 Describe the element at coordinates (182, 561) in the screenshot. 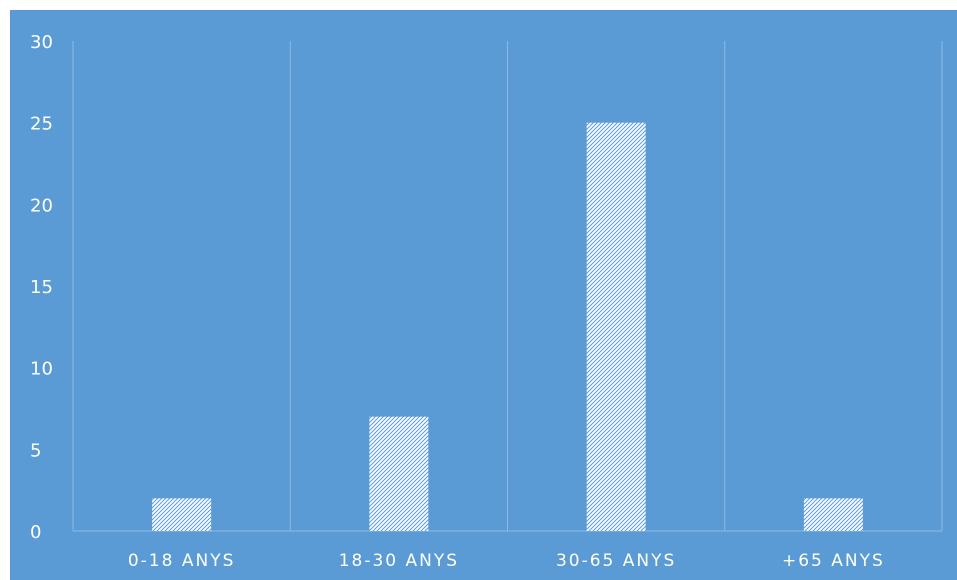

I see `x-category-label: 0-18 ANYS` at that location.